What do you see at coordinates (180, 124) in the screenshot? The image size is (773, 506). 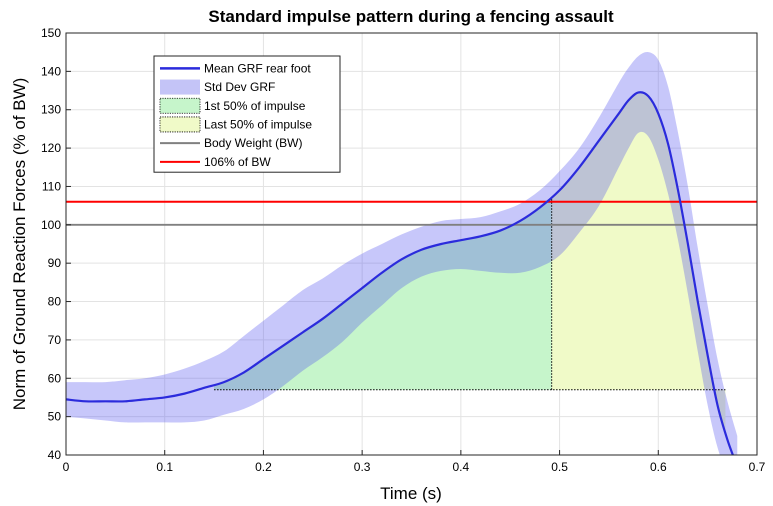 I see `legend-key-last-half` at bounding box center [180, 124].